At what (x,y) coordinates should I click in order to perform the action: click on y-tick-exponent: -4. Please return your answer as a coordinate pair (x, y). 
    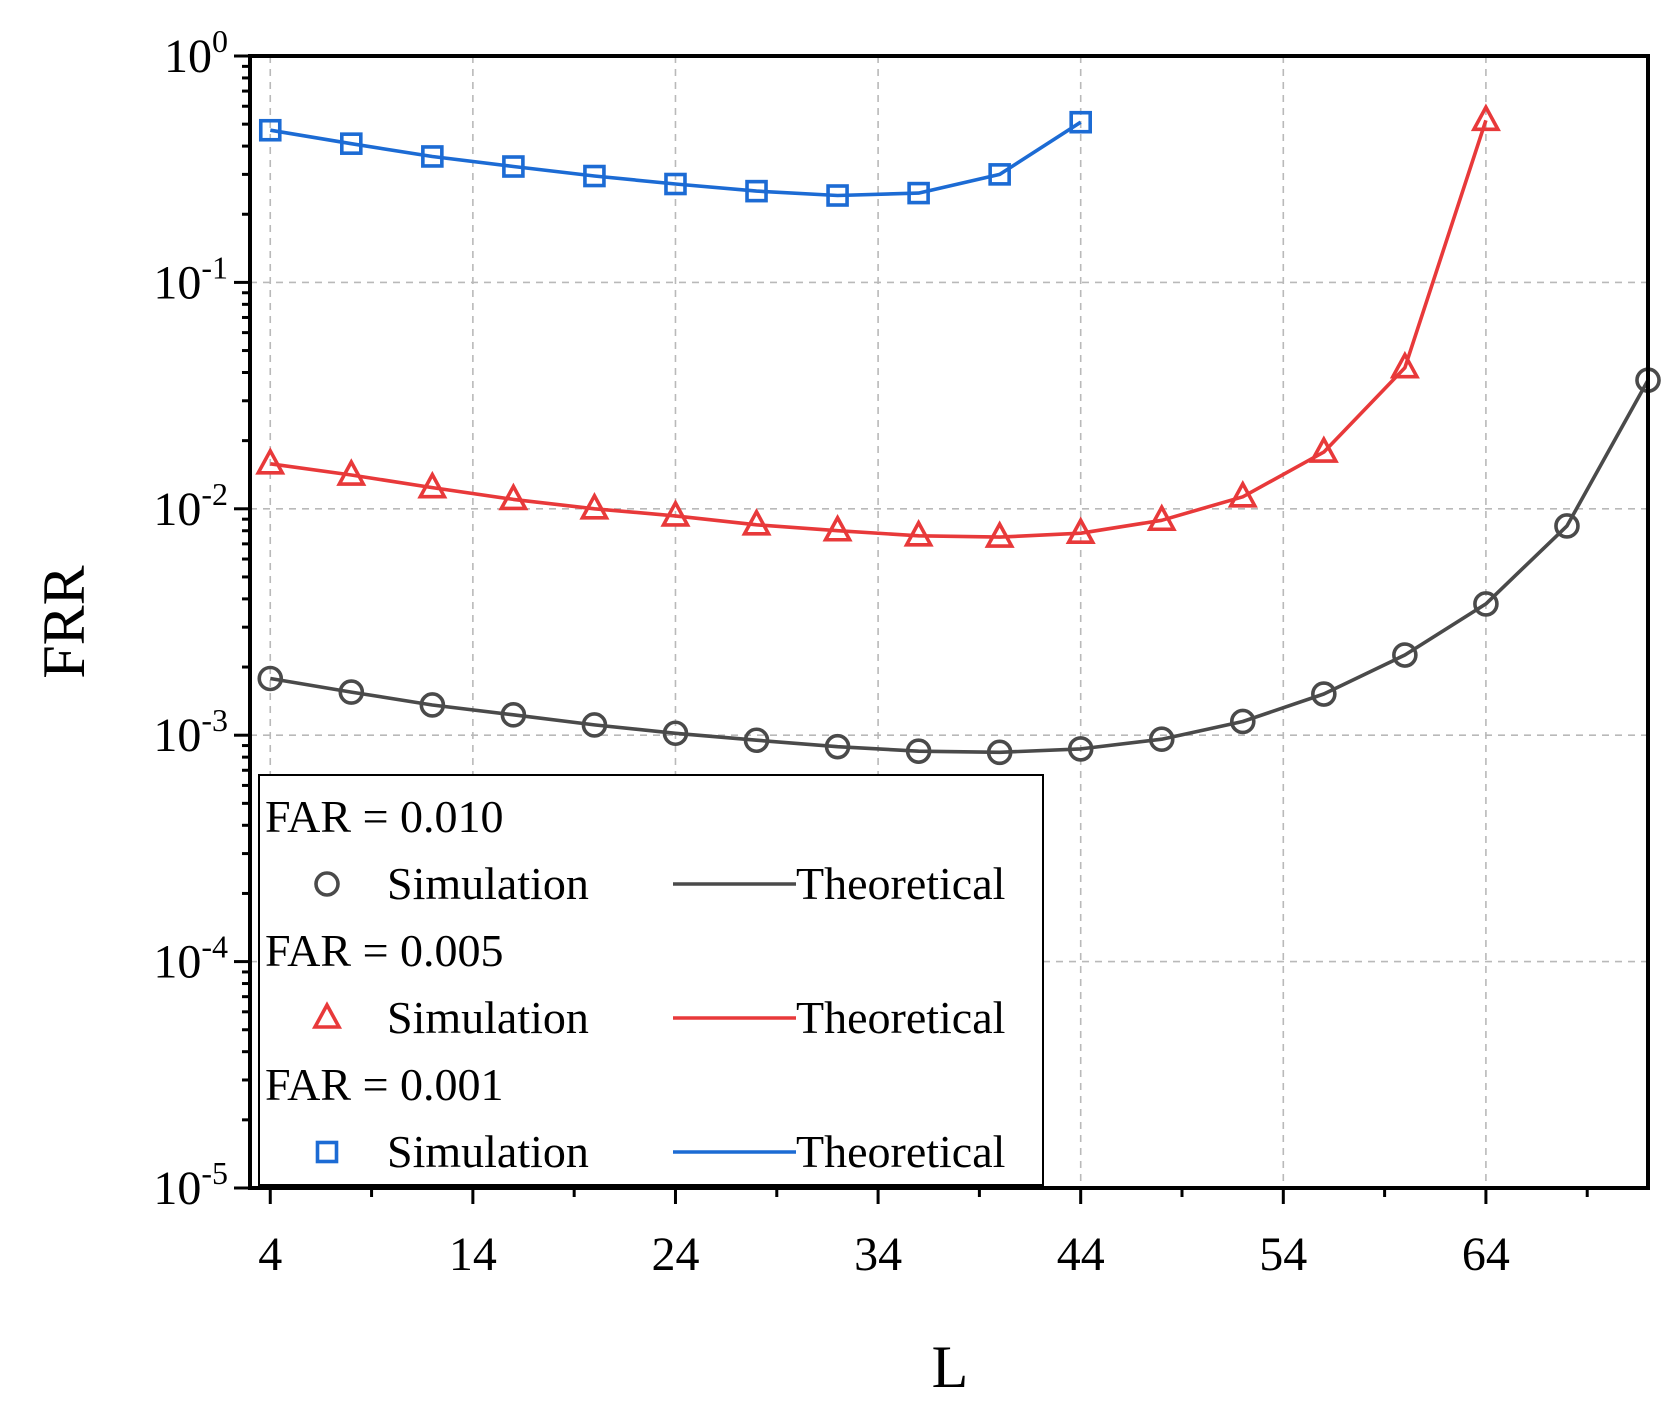
    Looking at the image, I should click on (214, 947).